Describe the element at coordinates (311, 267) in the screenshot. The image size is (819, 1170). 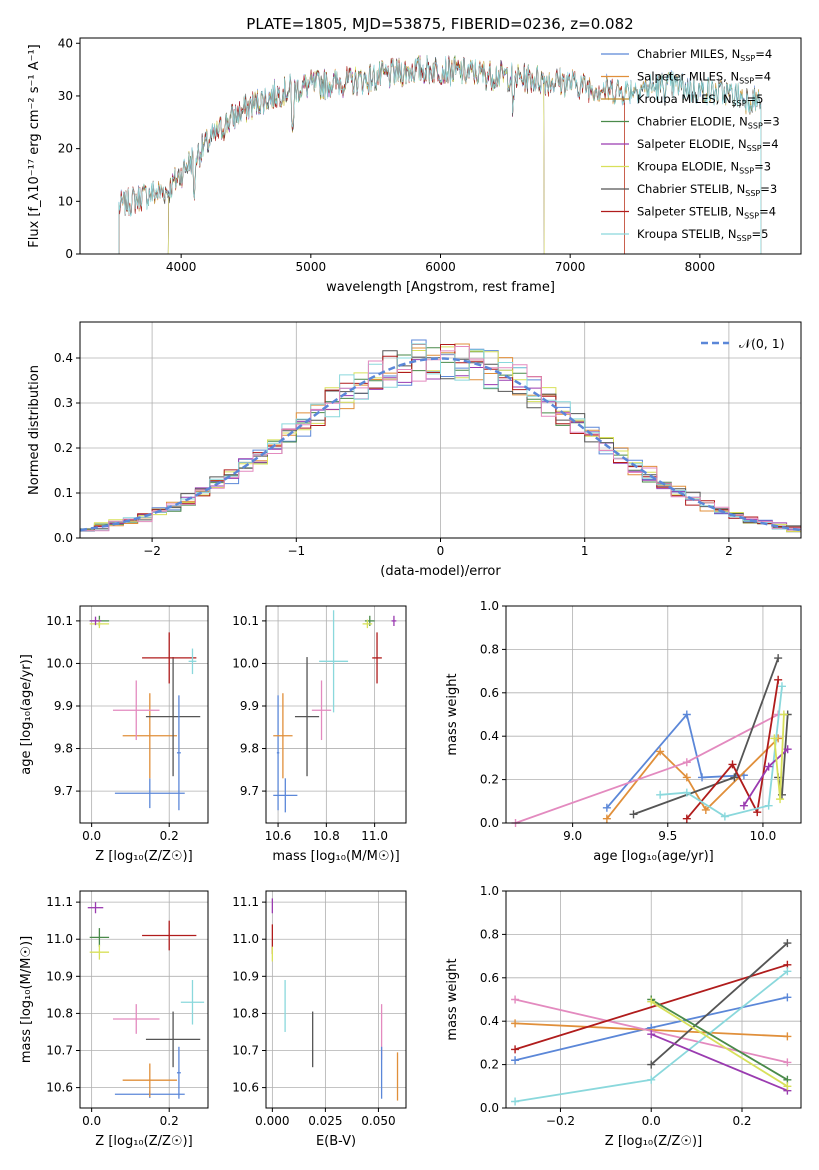
I see `x-tick-label: 5000` at that location.